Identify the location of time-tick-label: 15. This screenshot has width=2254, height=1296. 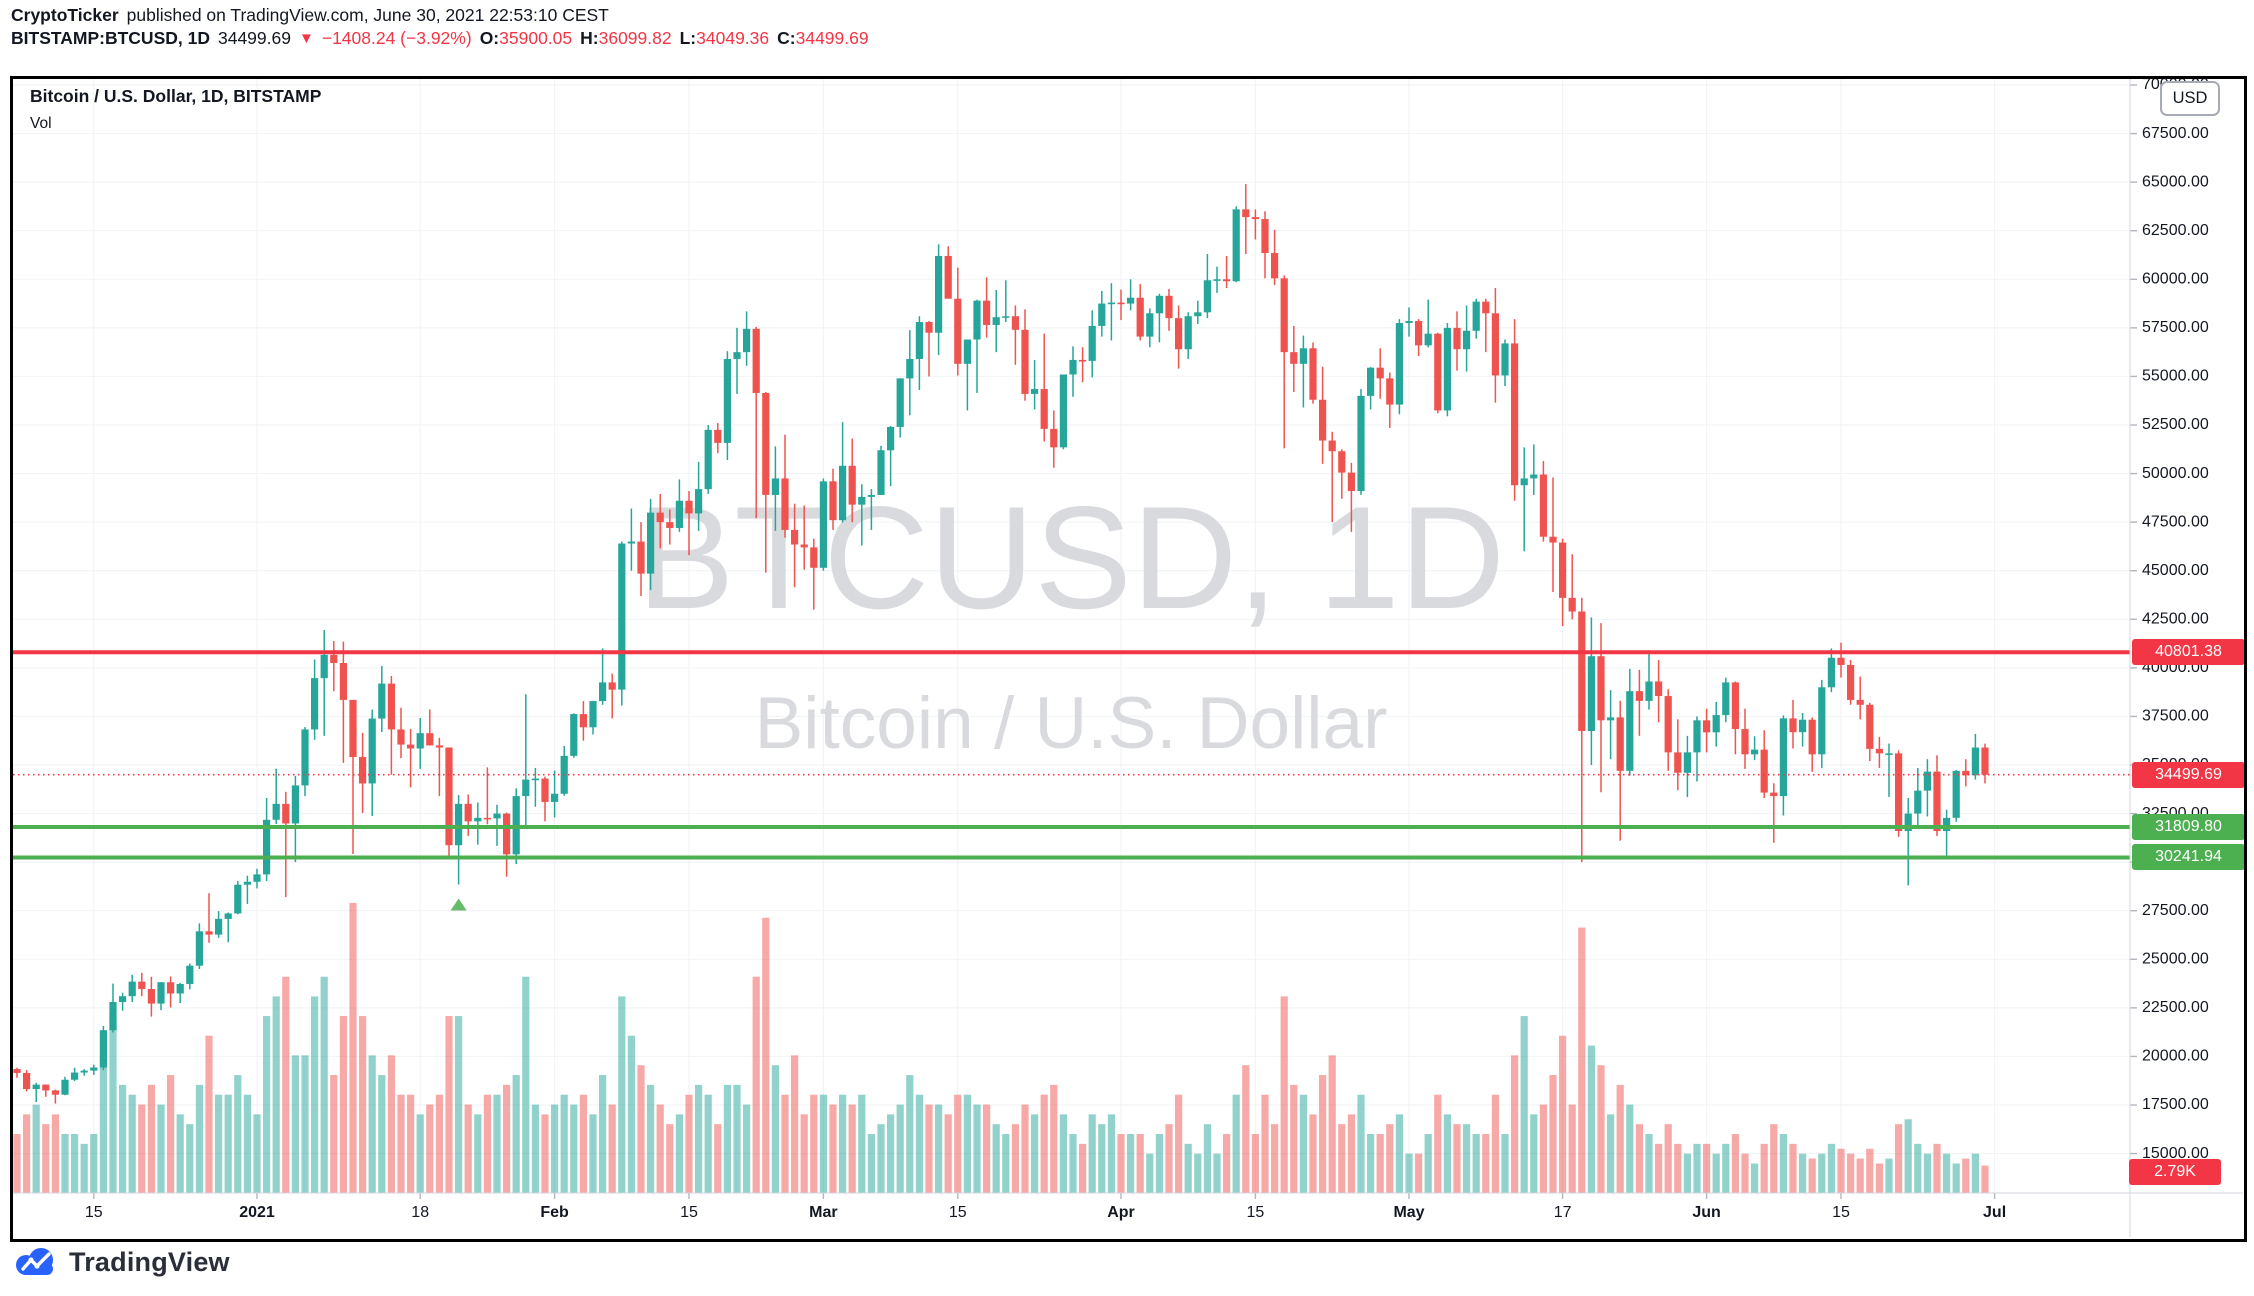
(94, 1212).